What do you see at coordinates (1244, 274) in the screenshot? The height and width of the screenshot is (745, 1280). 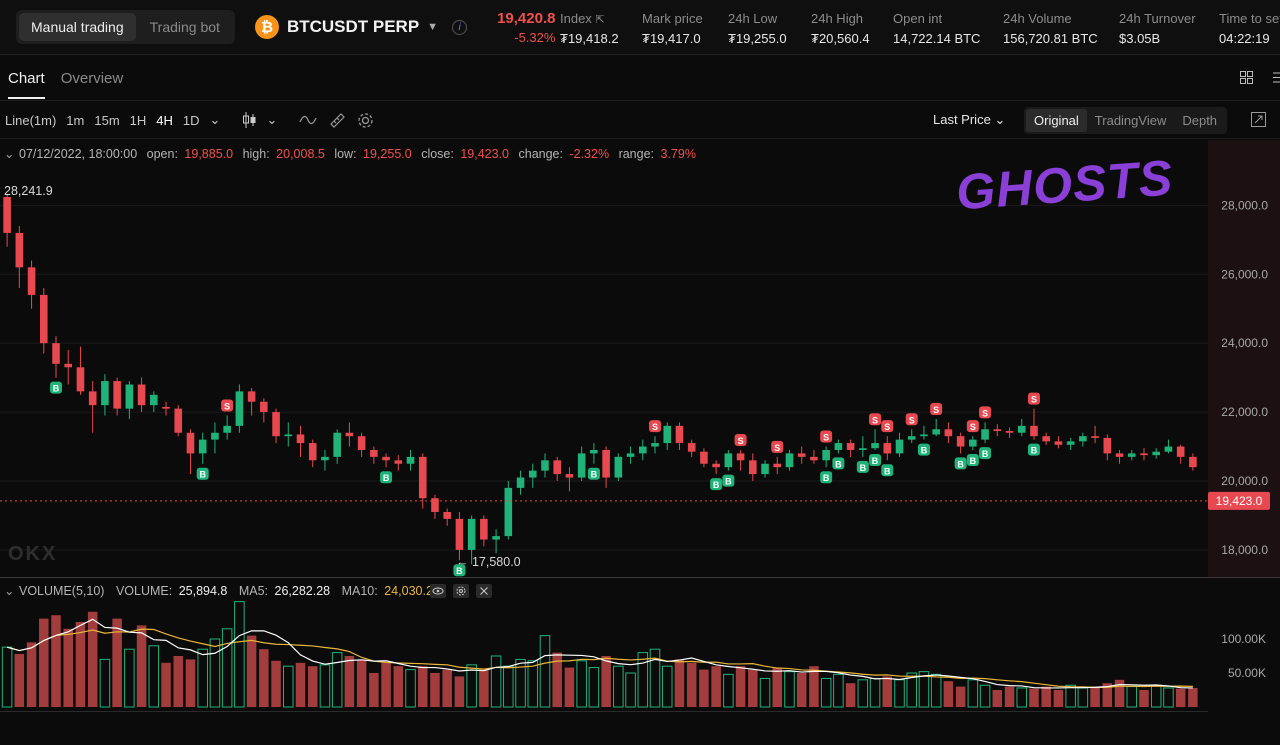 I see `price-tick-label: 26,000.0` at bounding box center [1244, 274].